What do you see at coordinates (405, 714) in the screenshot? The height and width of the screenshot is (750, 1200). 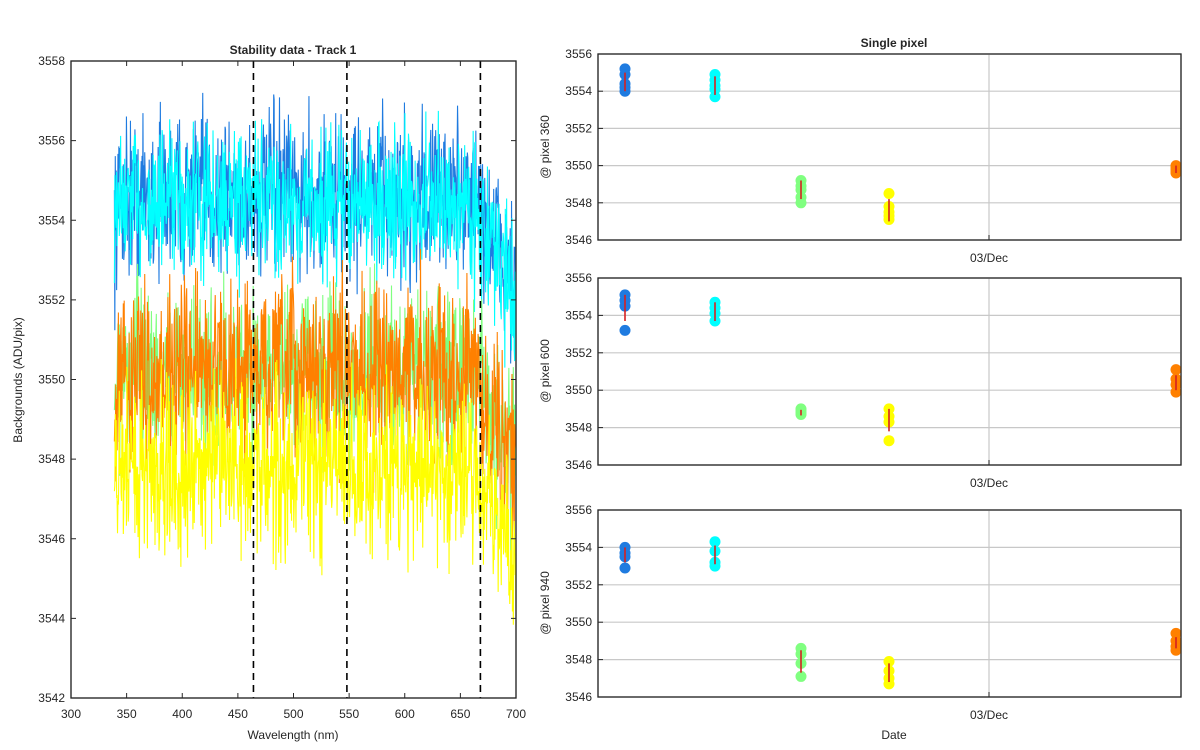 I see `x-tick-label: 600` at bounding box center [405, 714].